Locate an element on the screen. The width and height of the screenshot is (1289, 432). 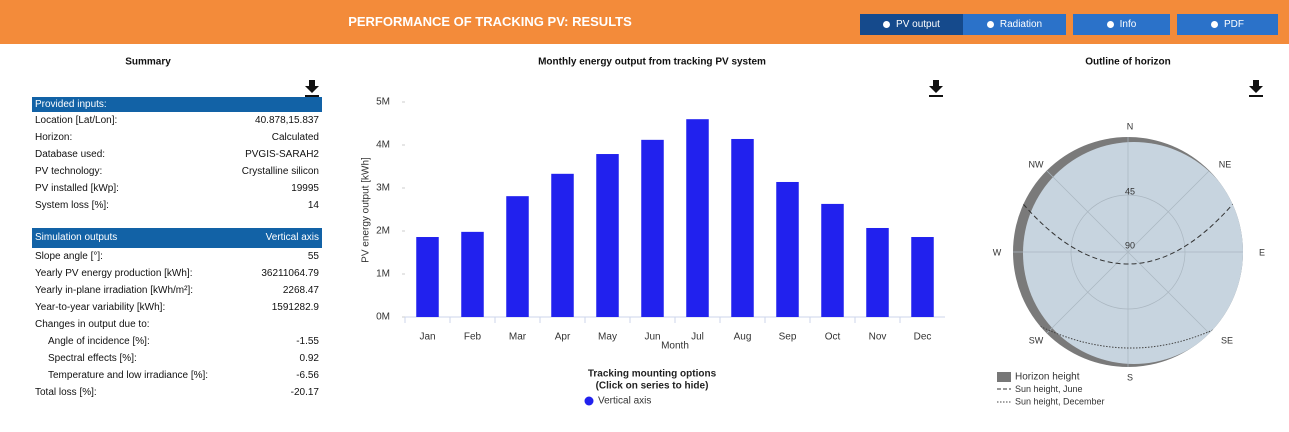
x-tick-label: Jan is located at coordinates (427, 337).